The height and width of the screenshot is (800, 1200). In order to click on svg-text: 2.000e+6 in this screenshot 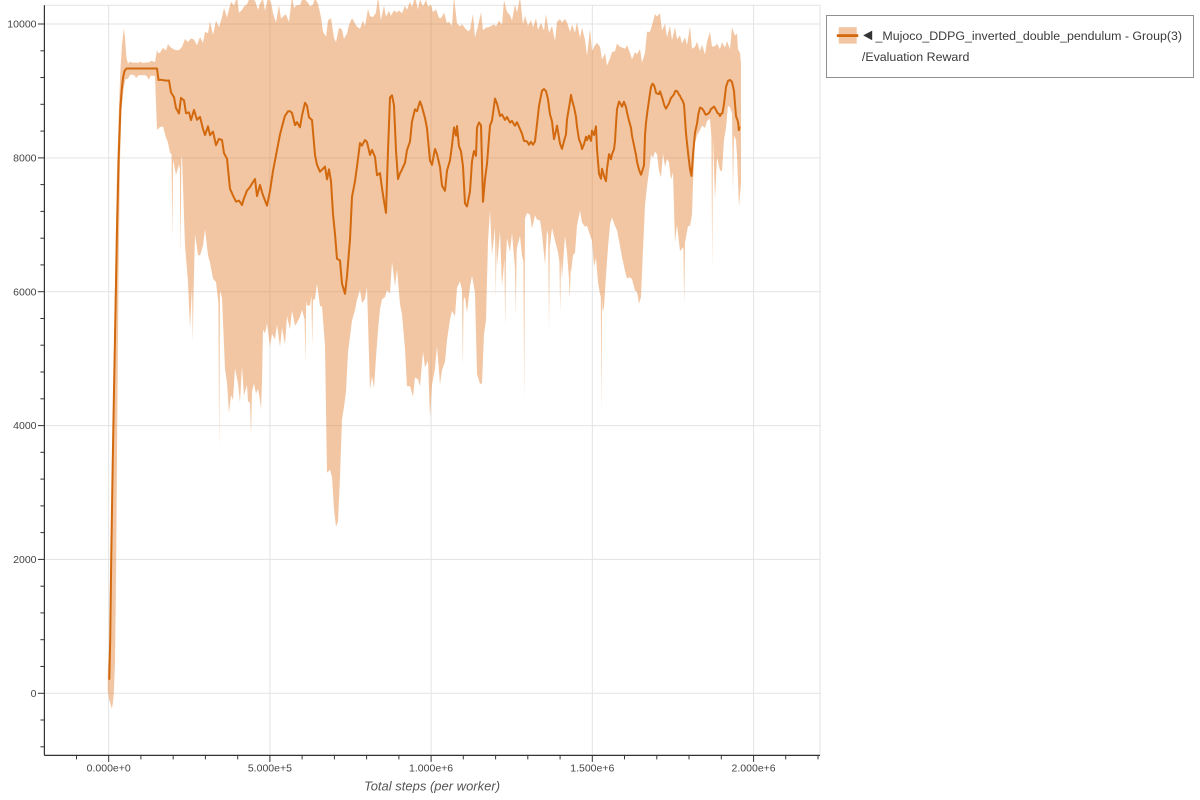, I will do `click(754, 769)`.